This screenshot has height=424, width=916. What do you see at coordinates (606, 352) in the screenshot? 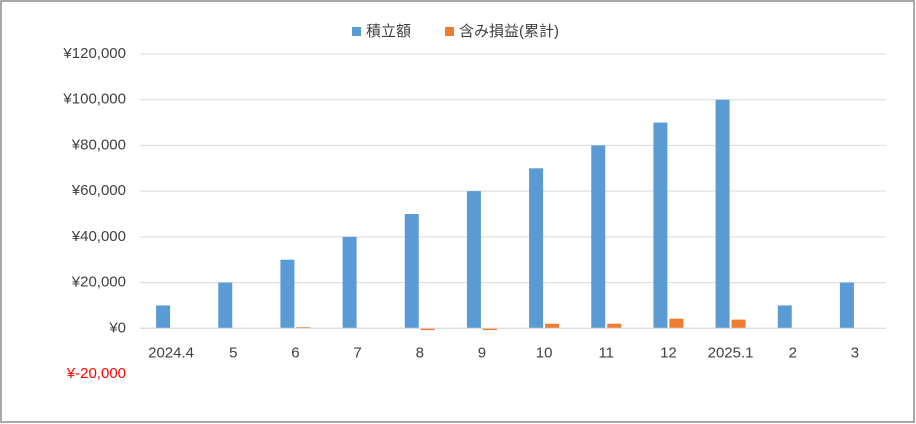
I see `x-tick-label: 11` at bounding box center [606, 352].